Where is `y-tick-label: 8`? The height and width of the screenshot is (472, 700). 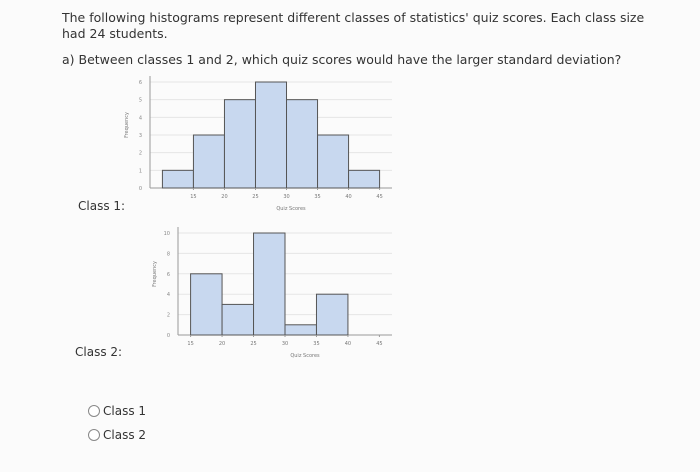 y-tick-label: 8 is located at coordinates (168, 254).